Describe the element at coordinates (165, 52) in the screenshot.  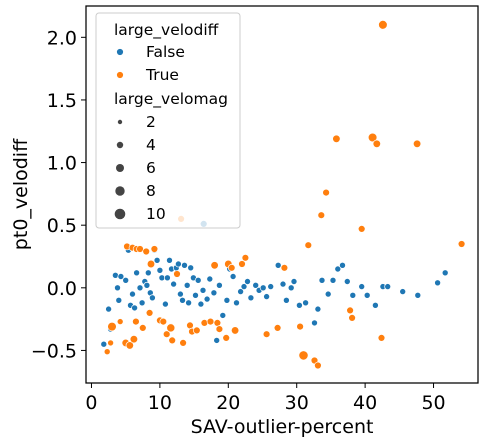
I see `legend-false-label: False` at that location.